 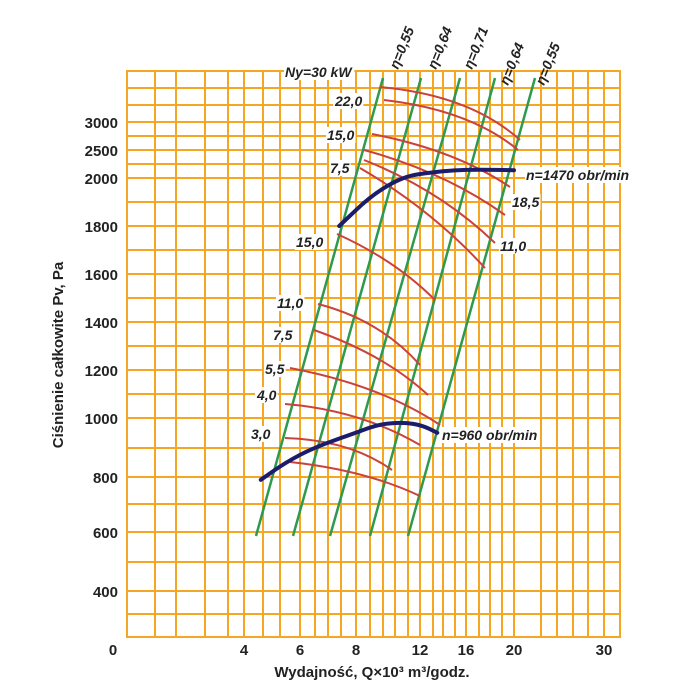 I want to click on x-axis-title: Wydajność, Q×10³ m³/godz., so click(x=371, y=672).